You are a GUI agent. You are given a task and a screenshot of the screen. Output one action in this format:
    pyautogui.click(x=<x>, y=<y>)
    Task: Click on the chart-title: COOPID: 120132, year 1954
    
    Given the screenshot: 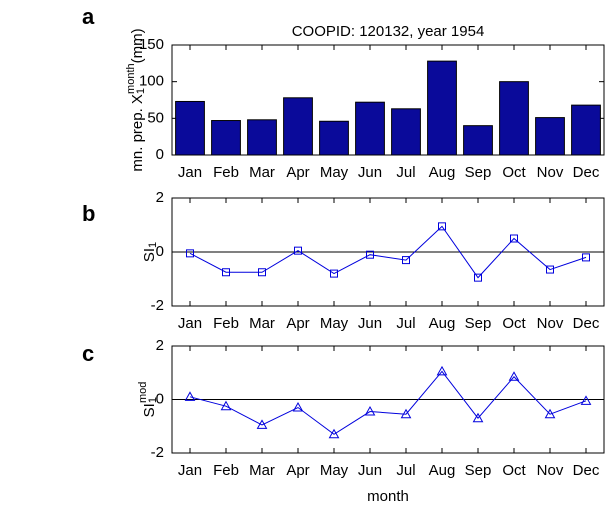 What is the action you would take?
    pyautogui.click(x=388, y=31)
    